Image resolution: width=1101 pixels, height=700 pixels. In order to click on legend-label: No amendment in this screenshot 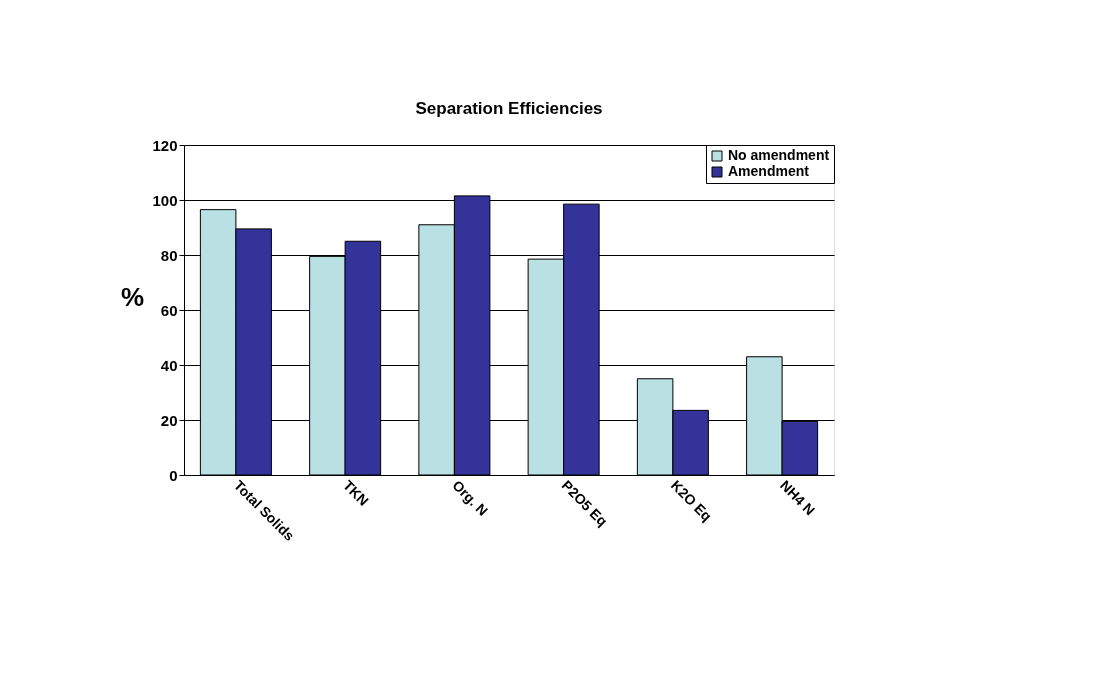, I will do `click(779, 155)`.